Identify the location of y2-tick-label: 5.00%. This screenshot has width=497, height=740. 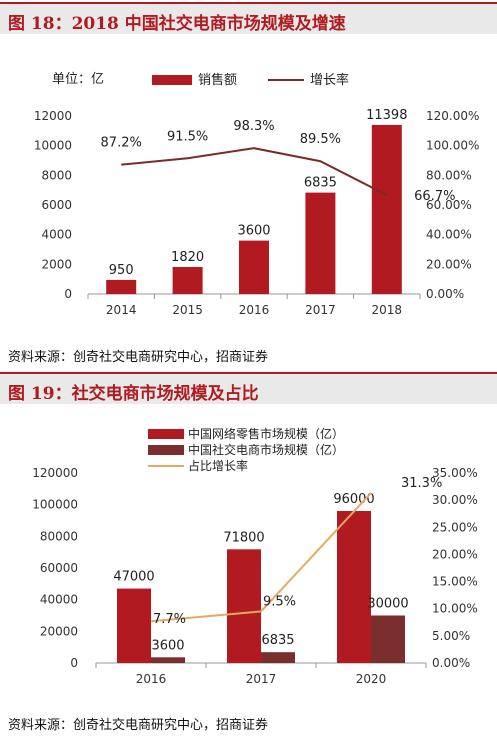
(451, 636).